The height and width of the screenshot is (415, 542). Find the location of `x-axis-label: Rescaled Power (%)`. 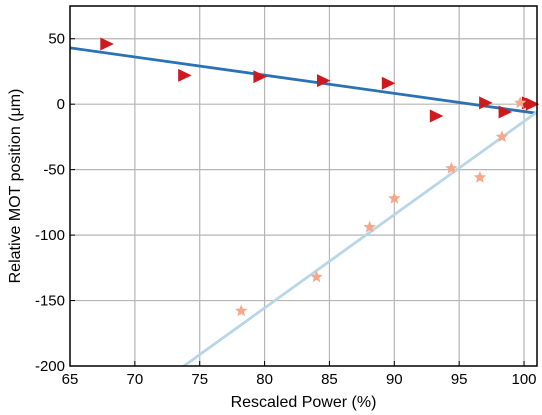

x-axis-label: Rescaled Power (%) is located at coordinates (304, 402).